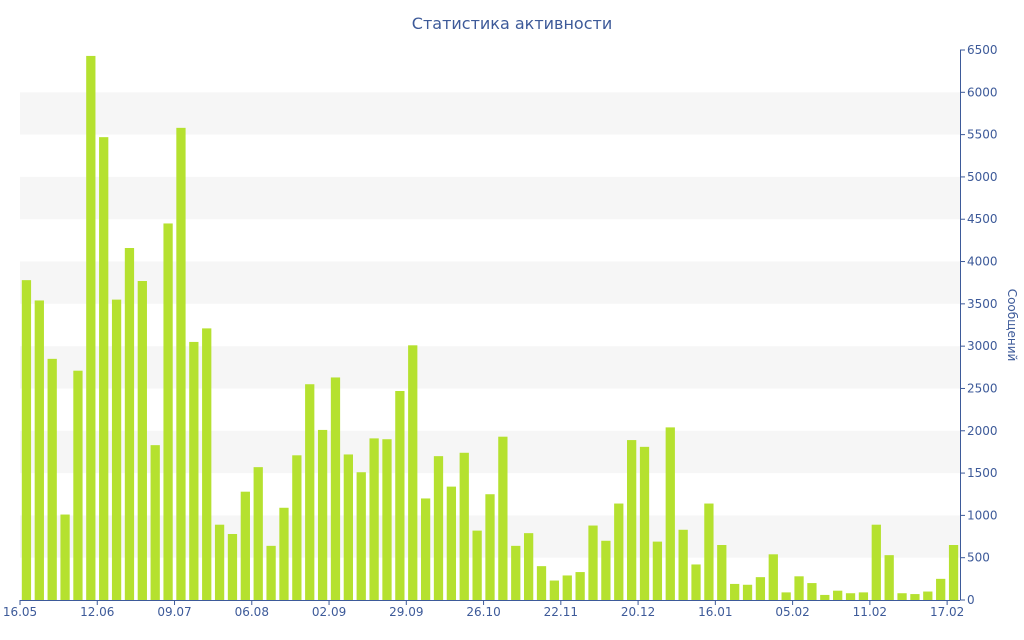 The image size is (1024, 640). I want to click on y-tick-label: 4500, so click(982, 219).